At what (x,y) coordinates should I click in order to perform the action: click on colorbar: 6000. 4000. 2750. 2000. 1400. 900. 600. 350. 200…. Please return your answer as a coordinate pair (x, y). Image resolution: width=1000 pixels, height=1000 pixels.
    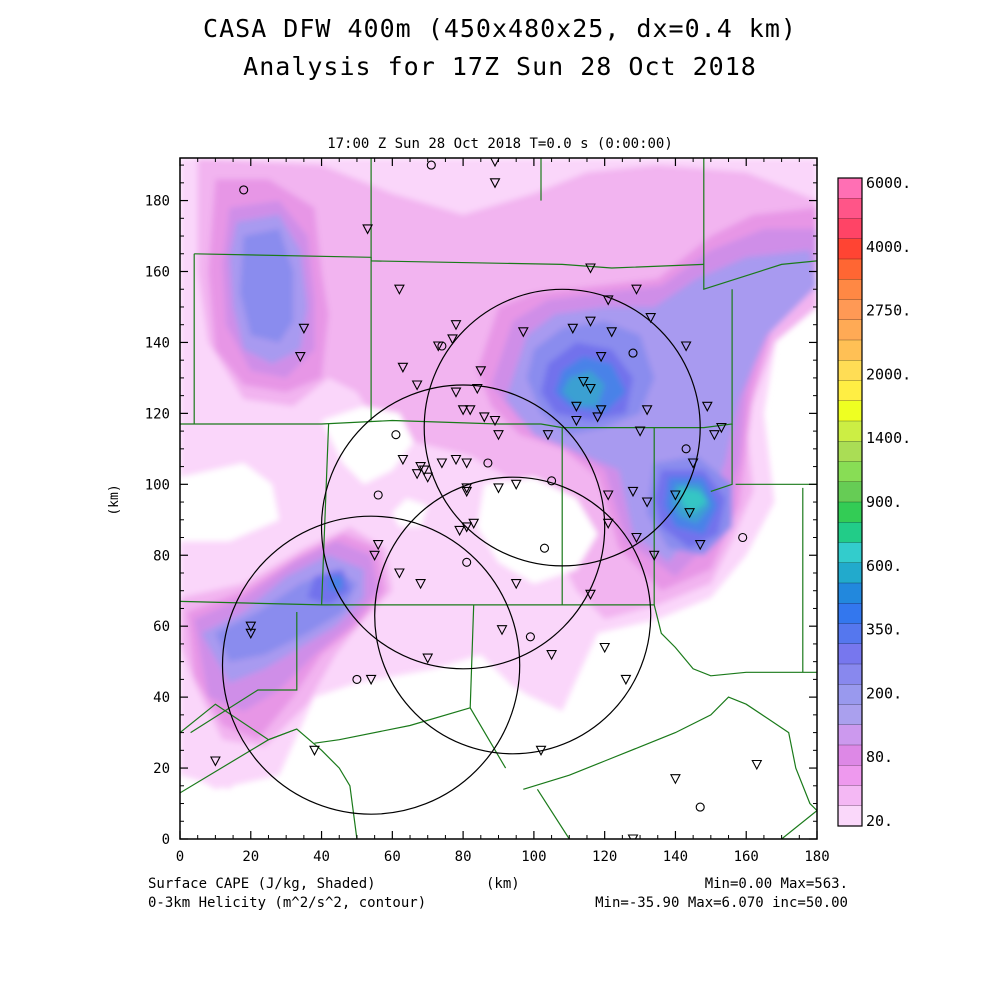
    Looking at the image, I should click on (874, 502).